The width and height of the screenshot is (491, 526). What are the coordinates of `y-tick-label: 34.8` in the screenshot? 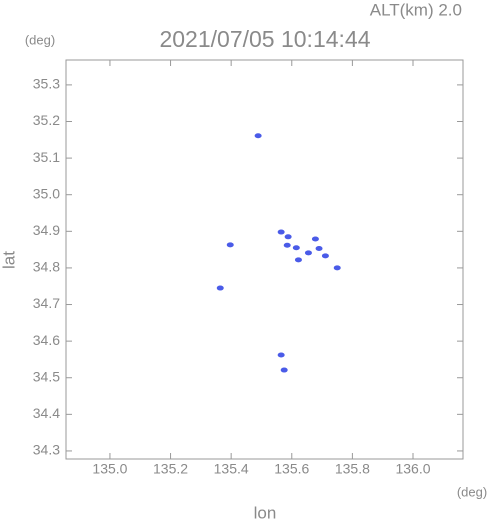 It's located at (46, 267).